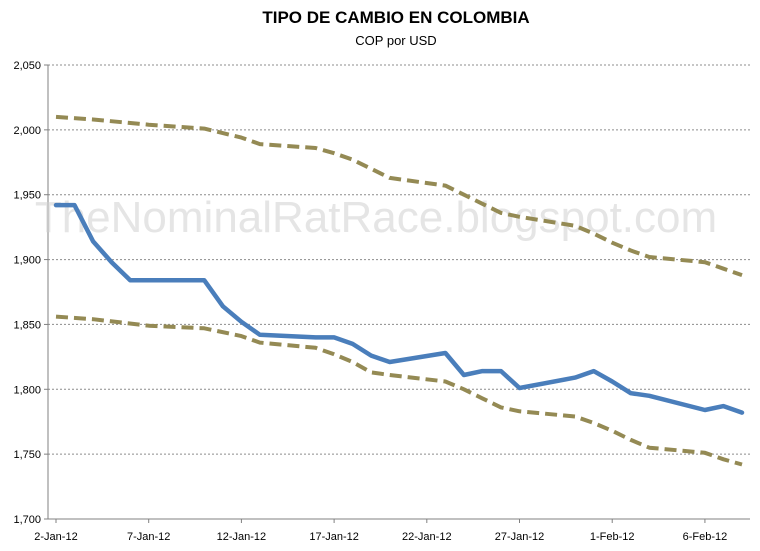 The width and height of the screenshot is (760, 551). What do you see at coordinates (27, 520) in the screenshot?
I see `y-tick-label: 1,700` at bounding box center [27, 520].